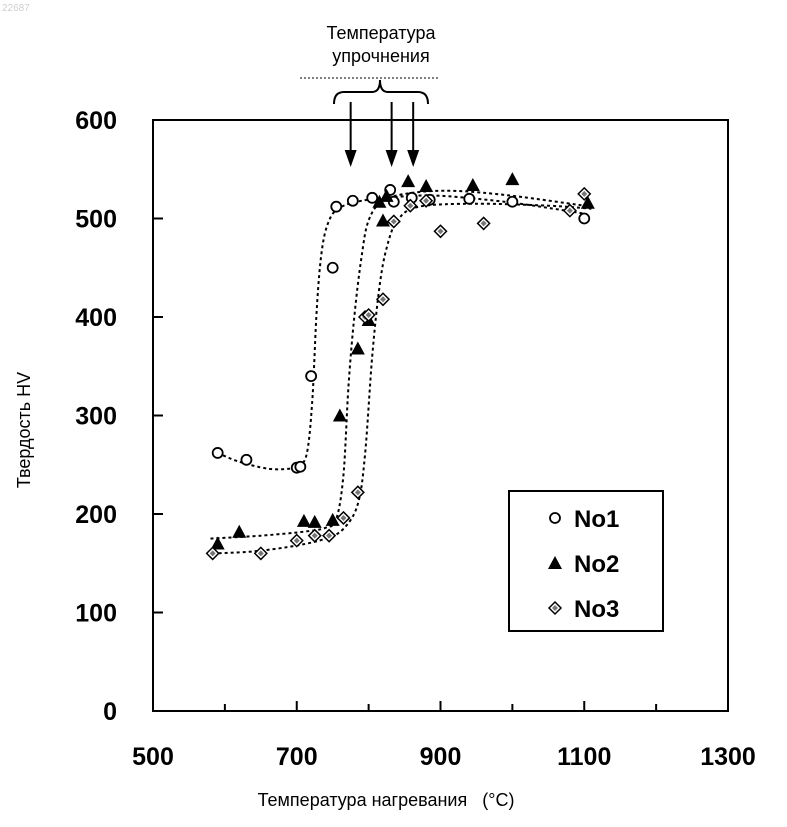  Describe the element at coordinates (596, 564) in the screenshot. I see `legend-label: No2` at that location.